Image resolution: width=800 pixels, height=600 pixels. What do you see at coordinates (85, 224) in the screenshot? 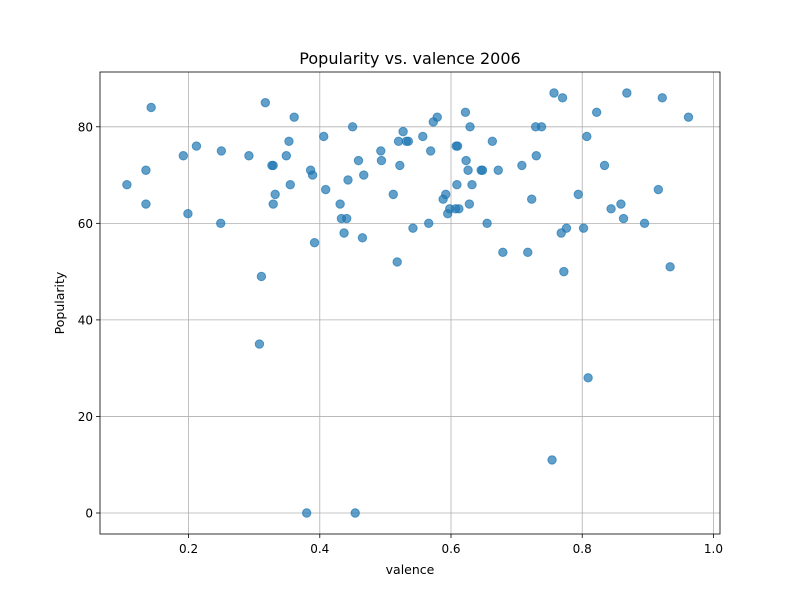
I see `y-tick-label: 60` at bounding box center [85, 224].